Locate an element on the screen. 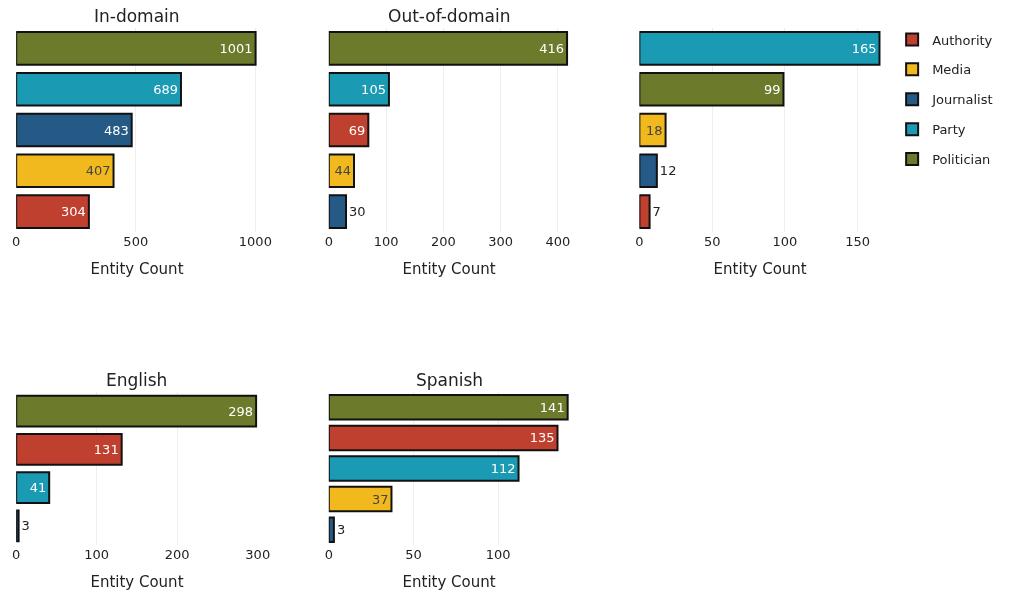  x-tick-label: 1000 is located at coordinates (255, 241).